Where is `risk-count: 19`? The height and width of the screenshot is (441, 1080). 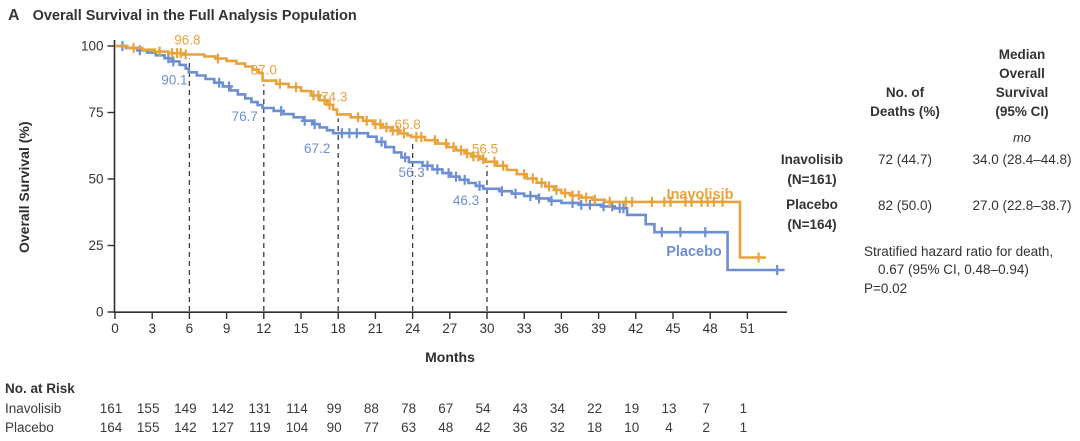 risk-count: 19 is located at coordinates (632, 408).